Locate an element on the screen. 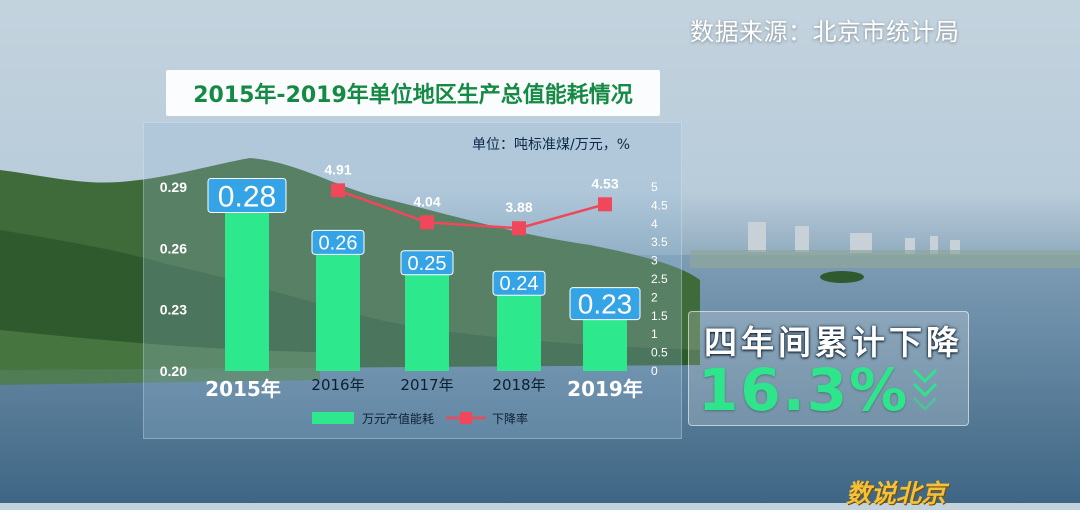  bar-2015年 is located at coordinates (247, 289).